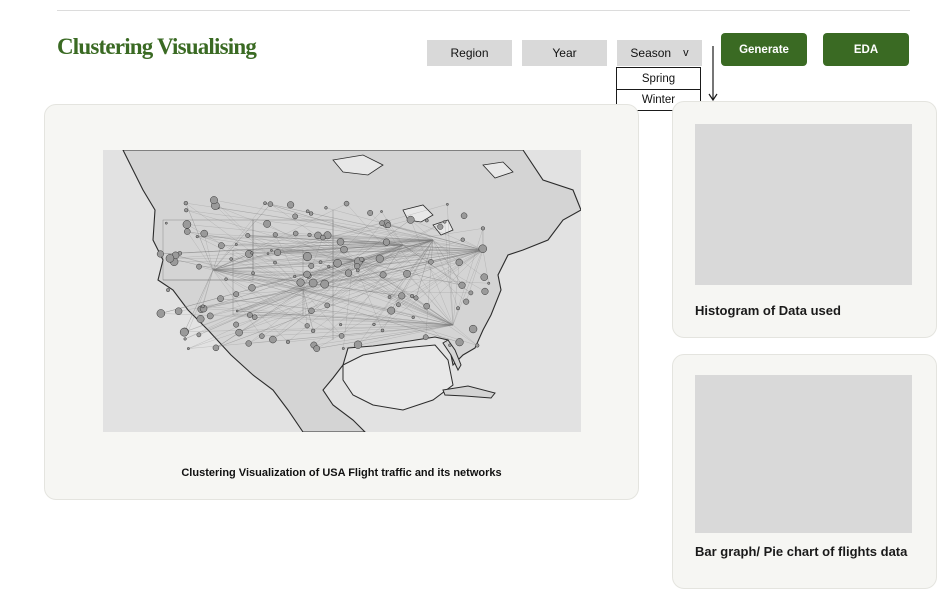  I want to click on year-filter-button: Year, so click(564, 53).